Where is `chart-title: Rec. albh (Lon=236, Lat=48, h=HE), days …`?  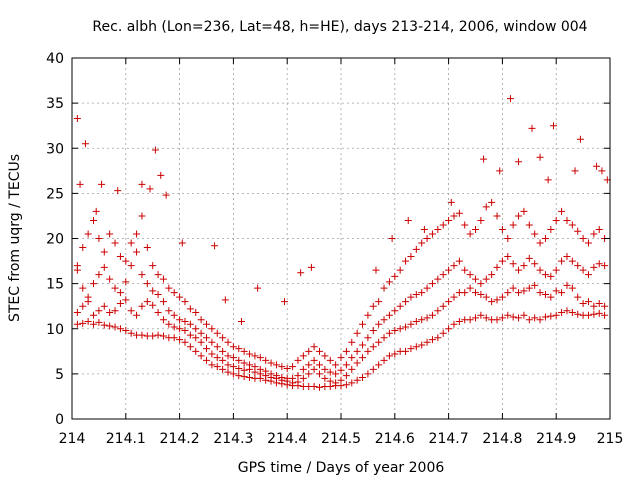
chart-title: Rec. albh (Lon=236, Lat=48, h=HE), days … is located at coordinates (339, 27).